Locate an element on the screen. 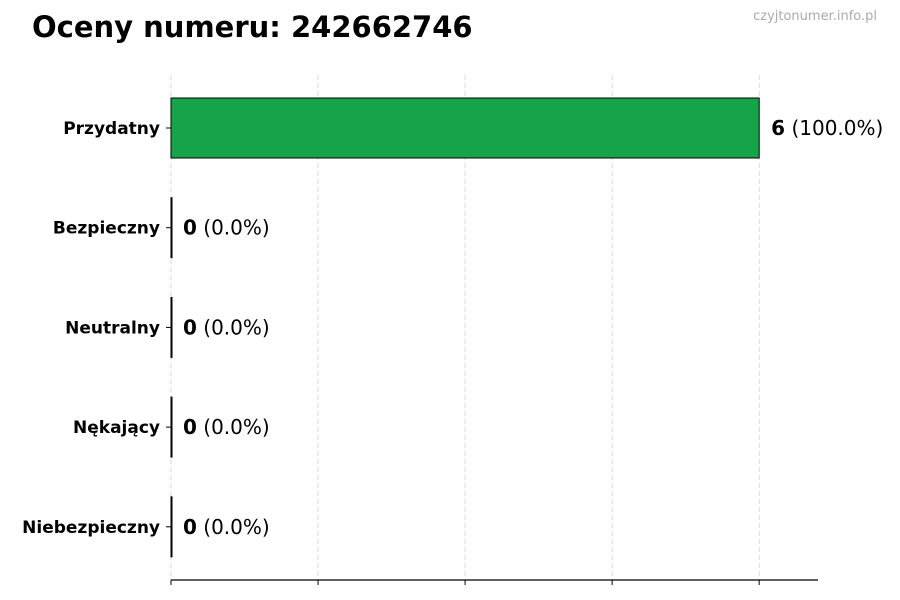  data-label-percent: (100.0%) is located at coordinates (834, 128).